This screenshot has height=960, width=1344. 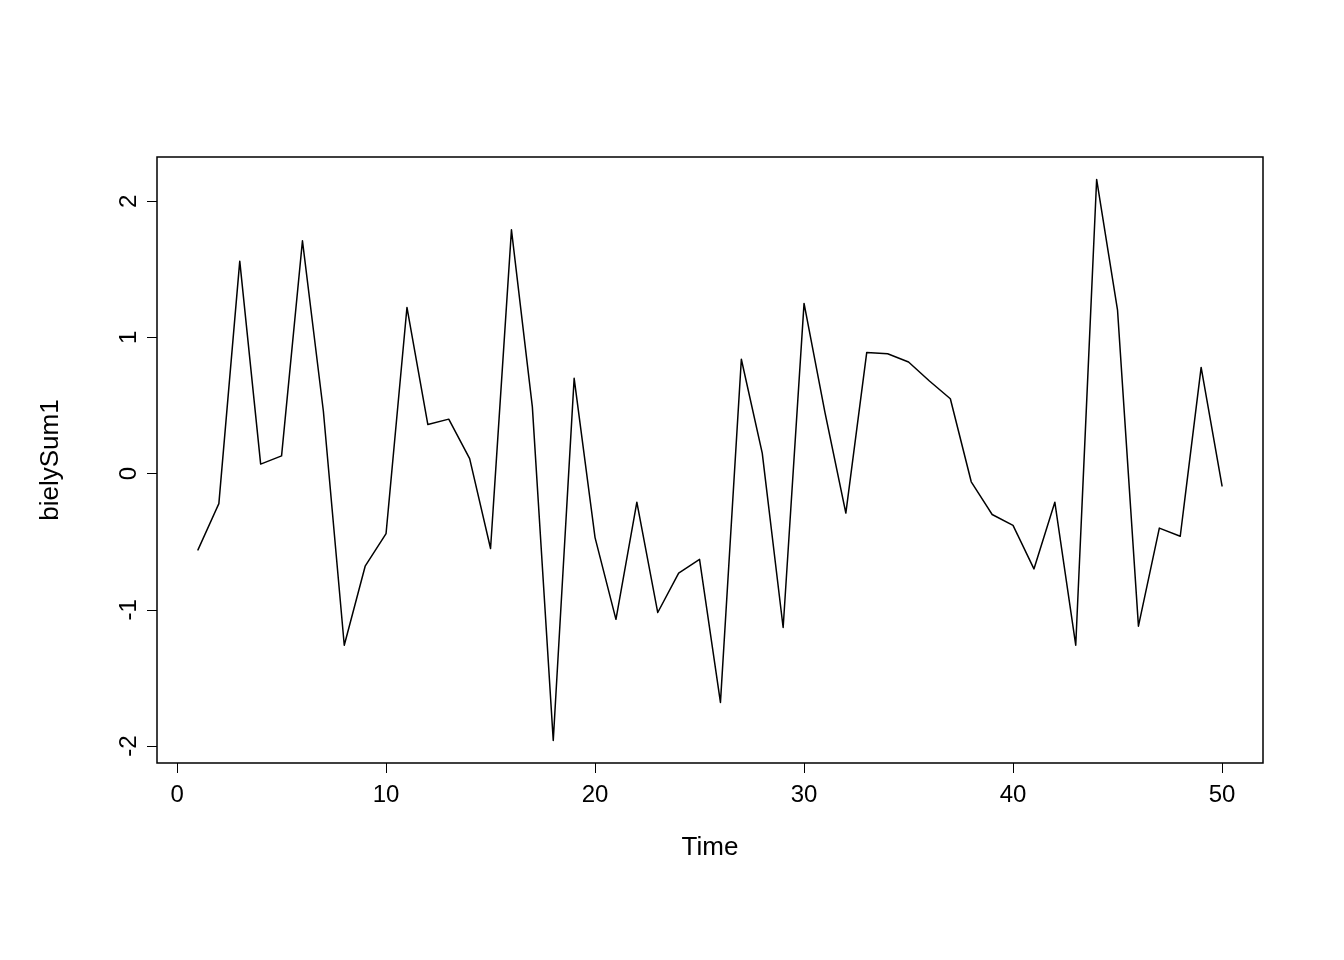 What do you see at coordinates (49, 460) in the screenshot?
I see `y-axis-title: bielySum1` at bounding box center [49, 460].